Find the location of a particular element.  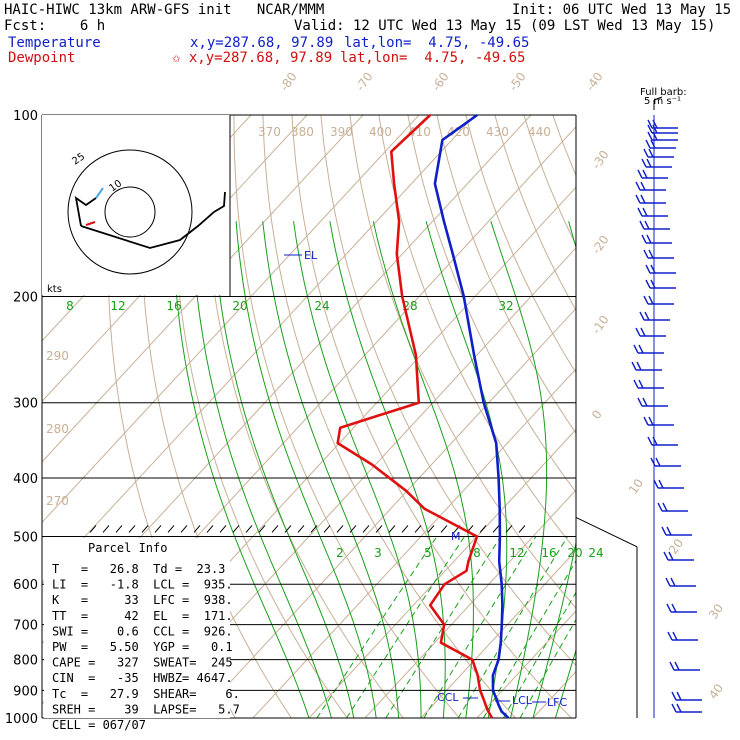

pressure-tick-label: 600 is located at coordinates (25, 585).